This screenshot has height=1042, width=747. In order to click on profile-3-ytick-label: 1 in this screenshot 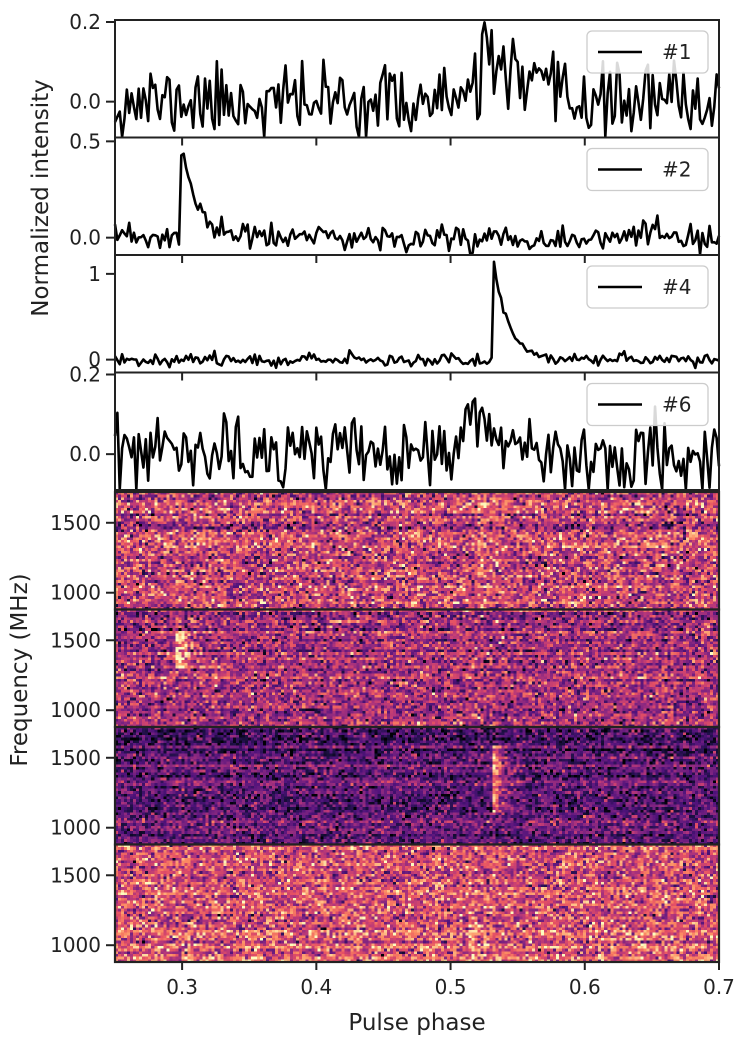, I will do `click(94, 274)`.